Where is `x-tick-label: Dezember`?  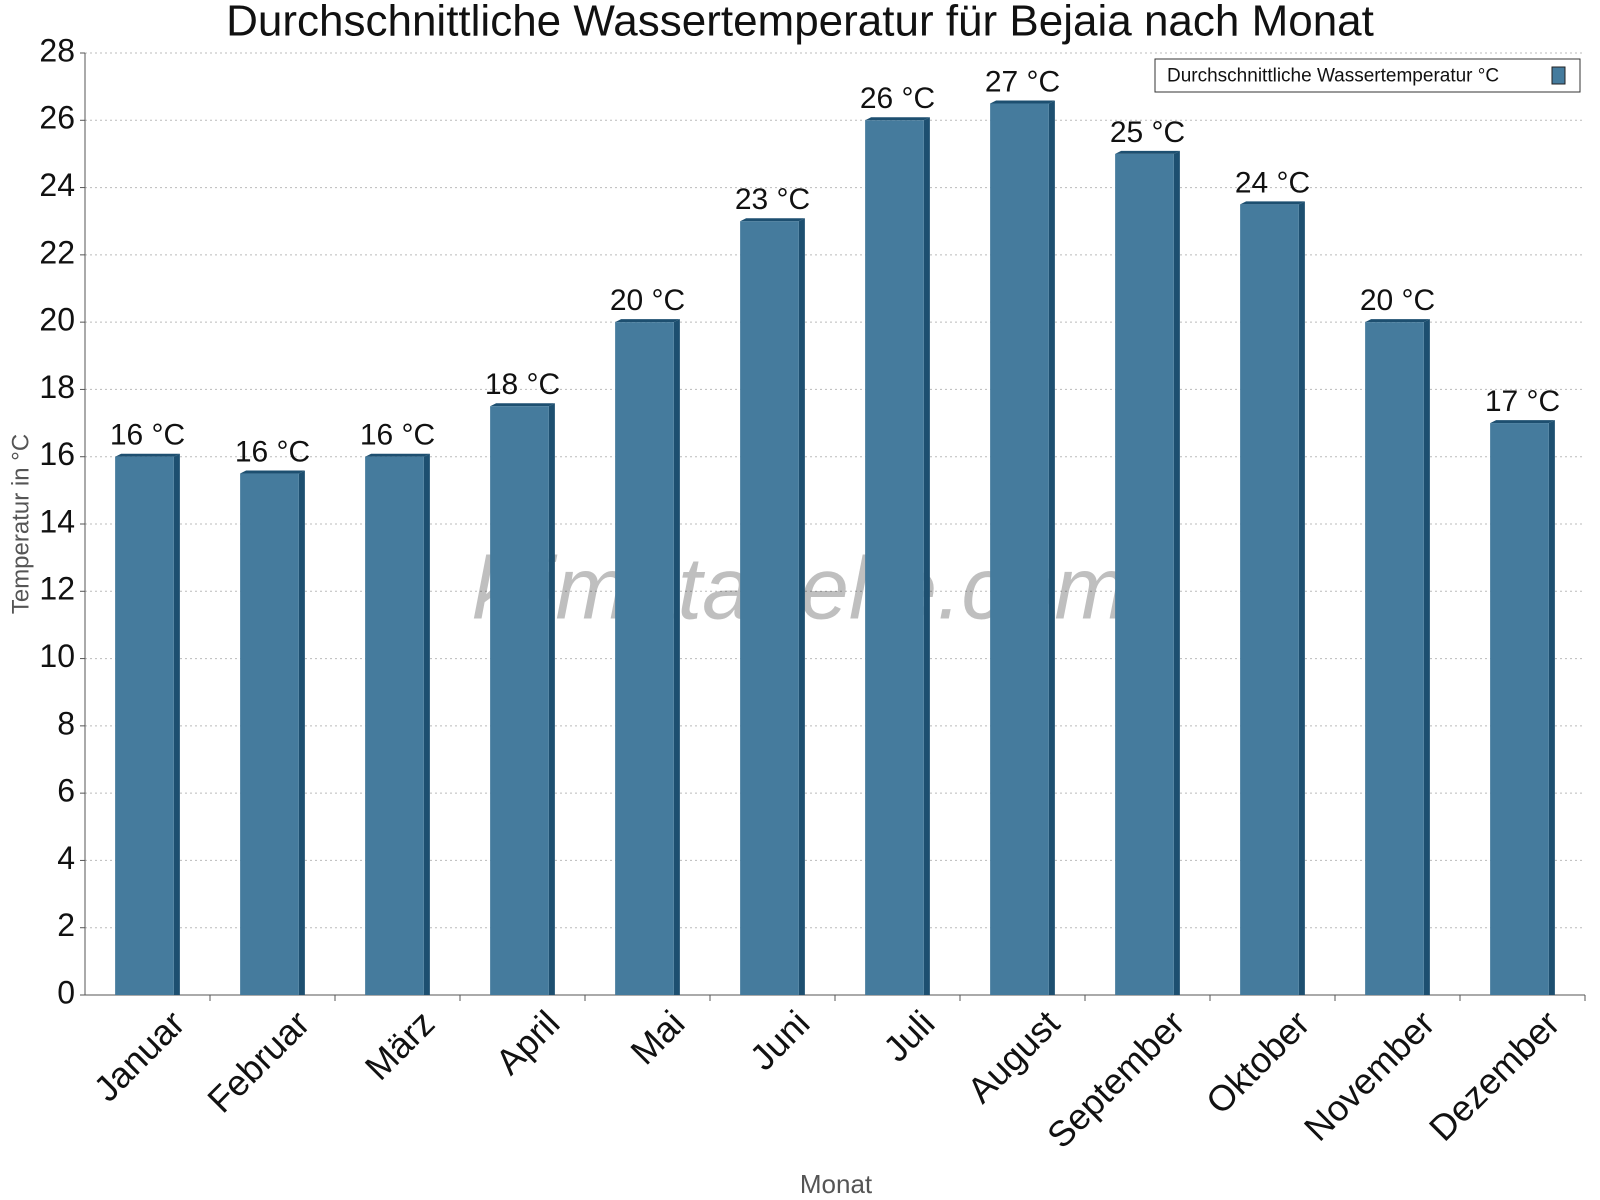 x-tick-label: Dezember is located at coordinates (1494, 1075).